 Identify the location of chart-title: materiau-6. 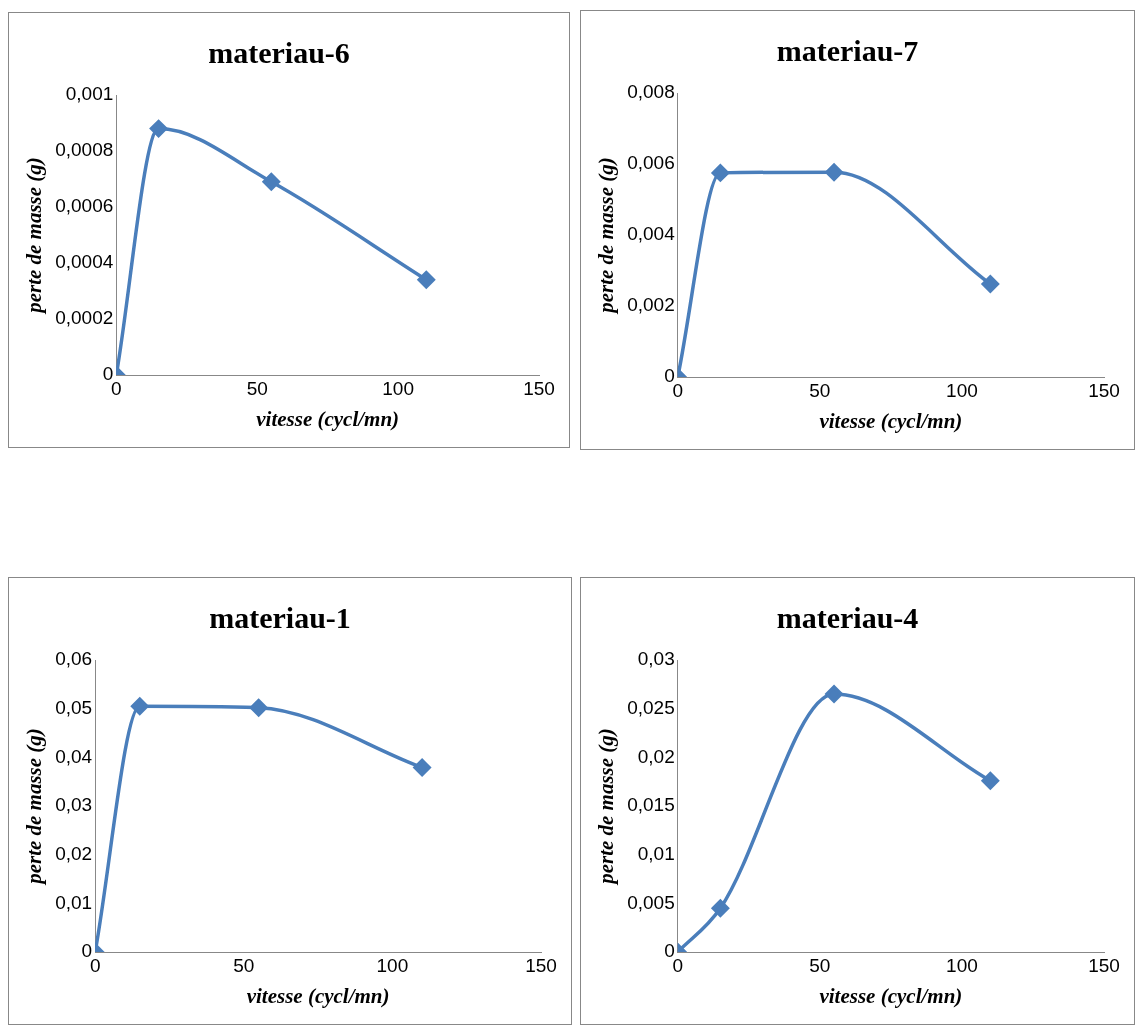
(279, 52).